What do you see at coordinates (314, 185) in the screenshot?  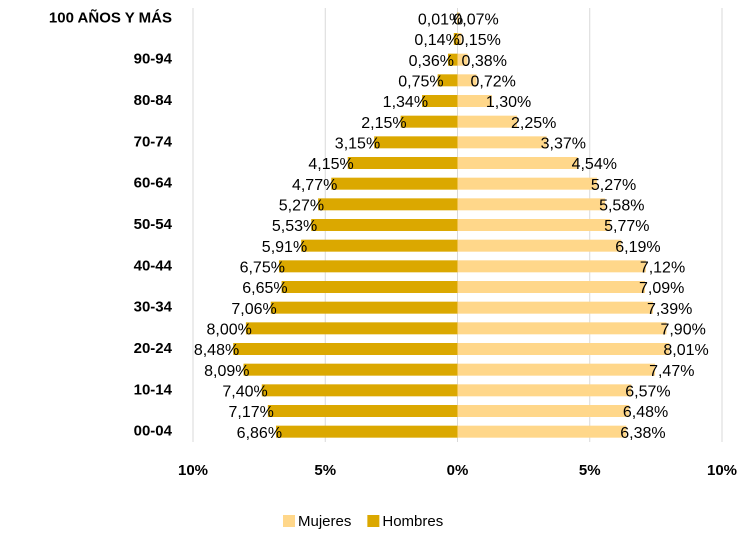 I see `value-label: 4,77%` at bounding box center [314, 185].